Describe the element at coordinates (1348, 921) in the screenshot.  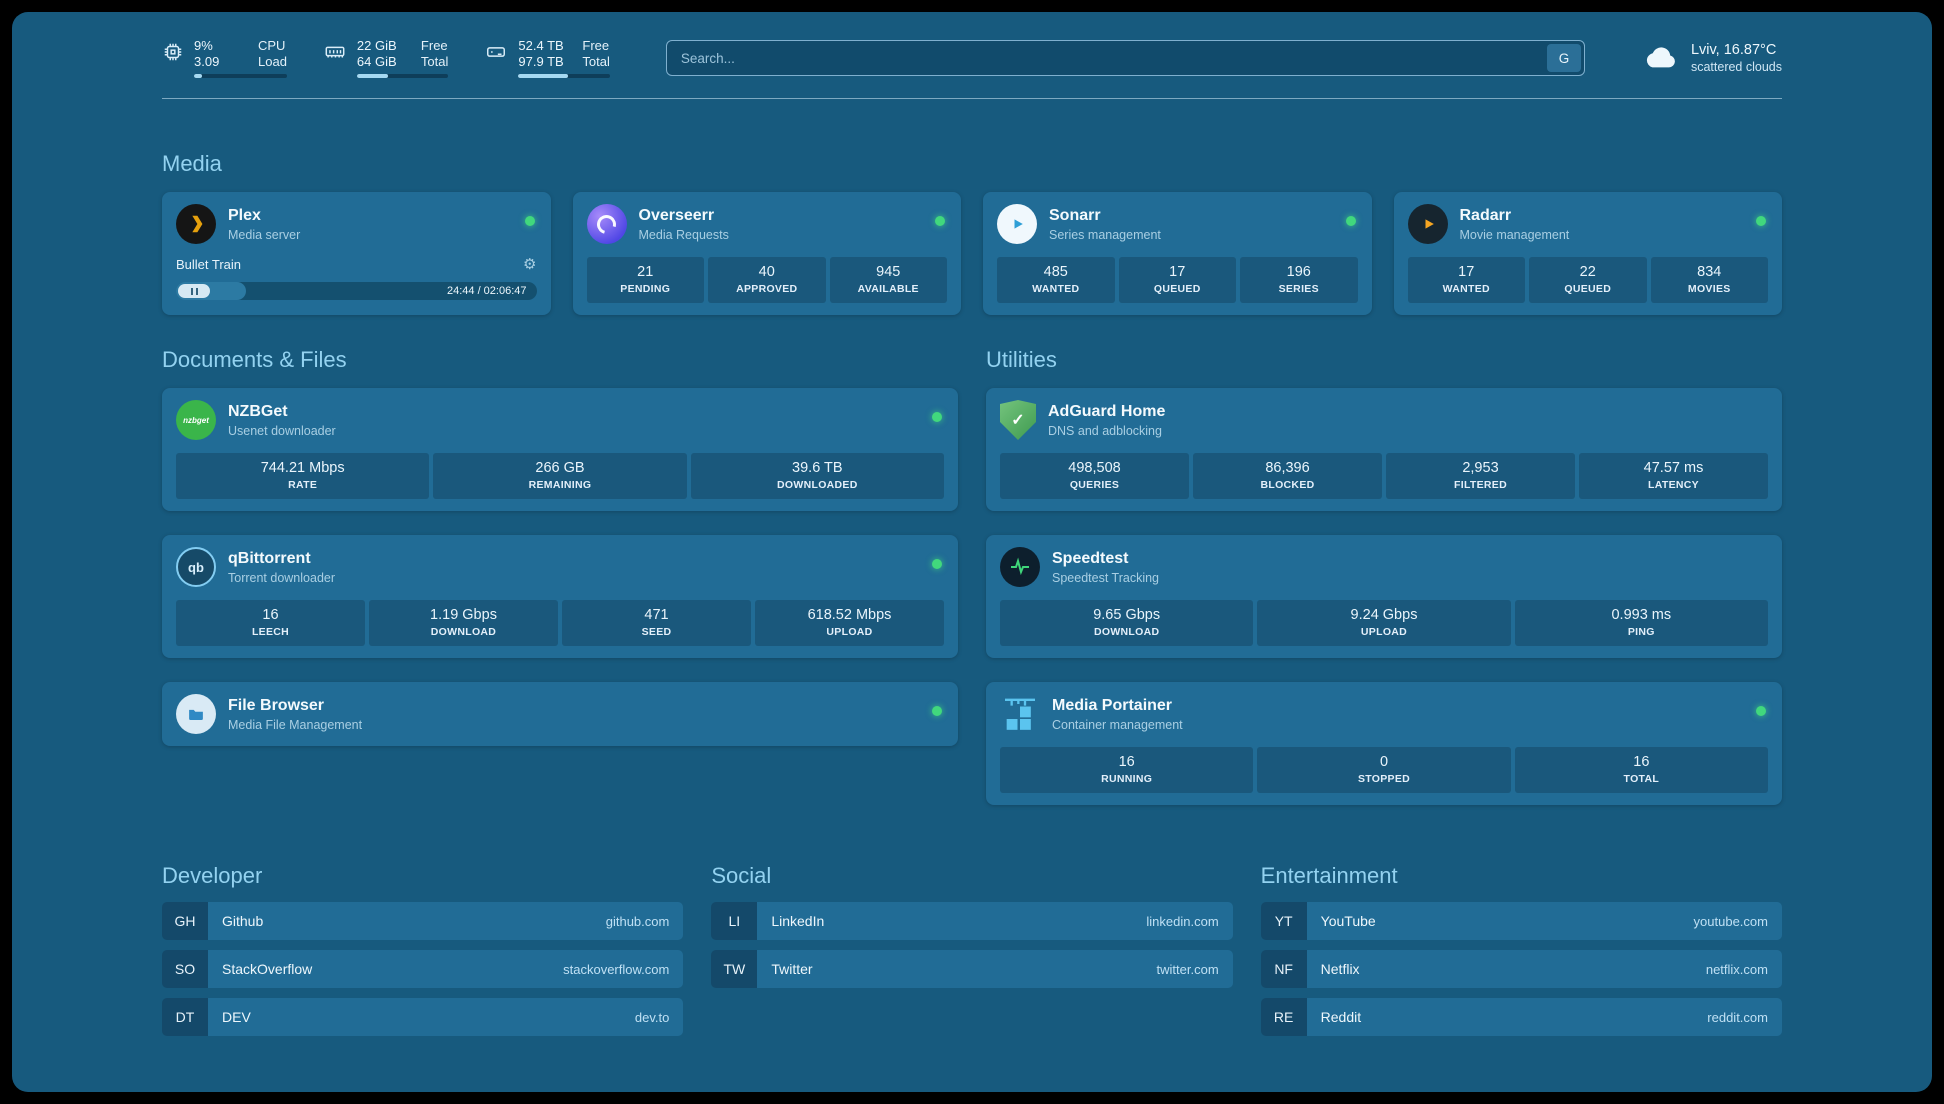
I see `bookmark-name: YouTube` at that location.